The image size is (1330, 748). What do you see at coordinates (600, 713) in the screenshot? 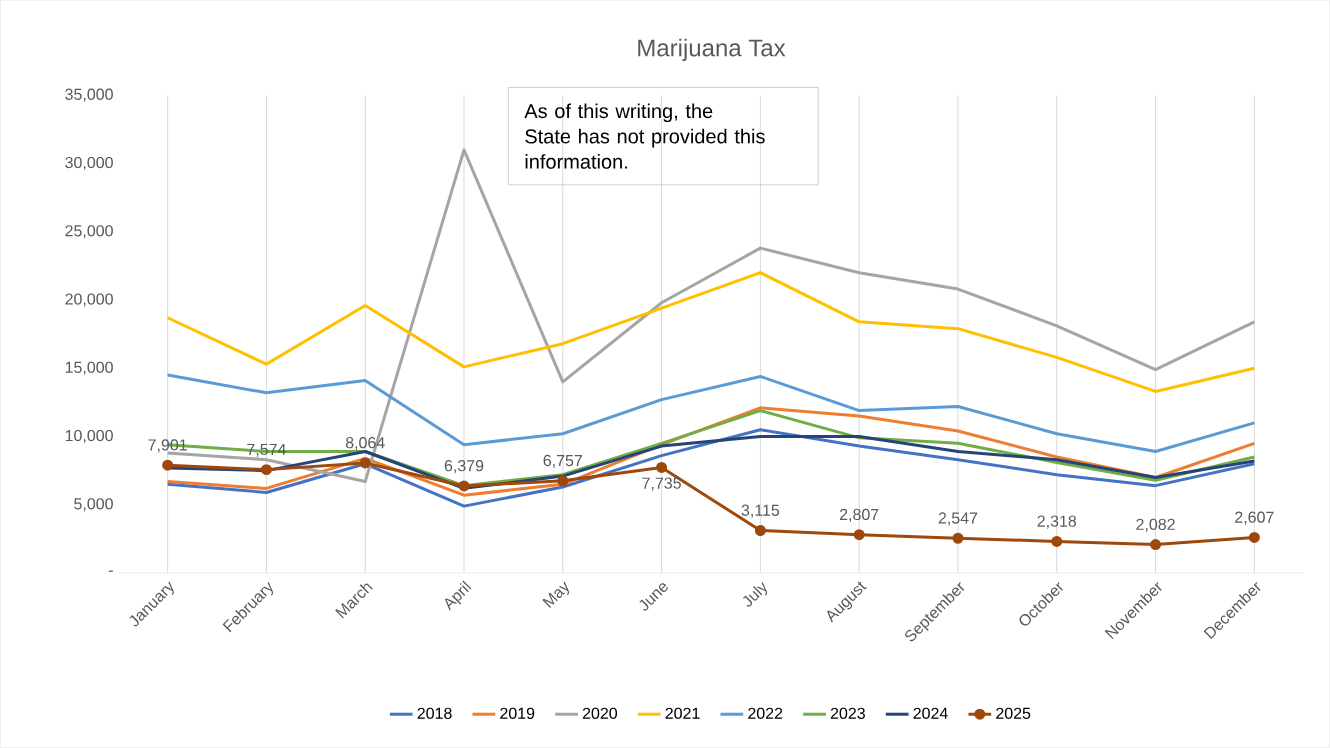
I see `legend-label: 2020` at bounding box center [600, 713].